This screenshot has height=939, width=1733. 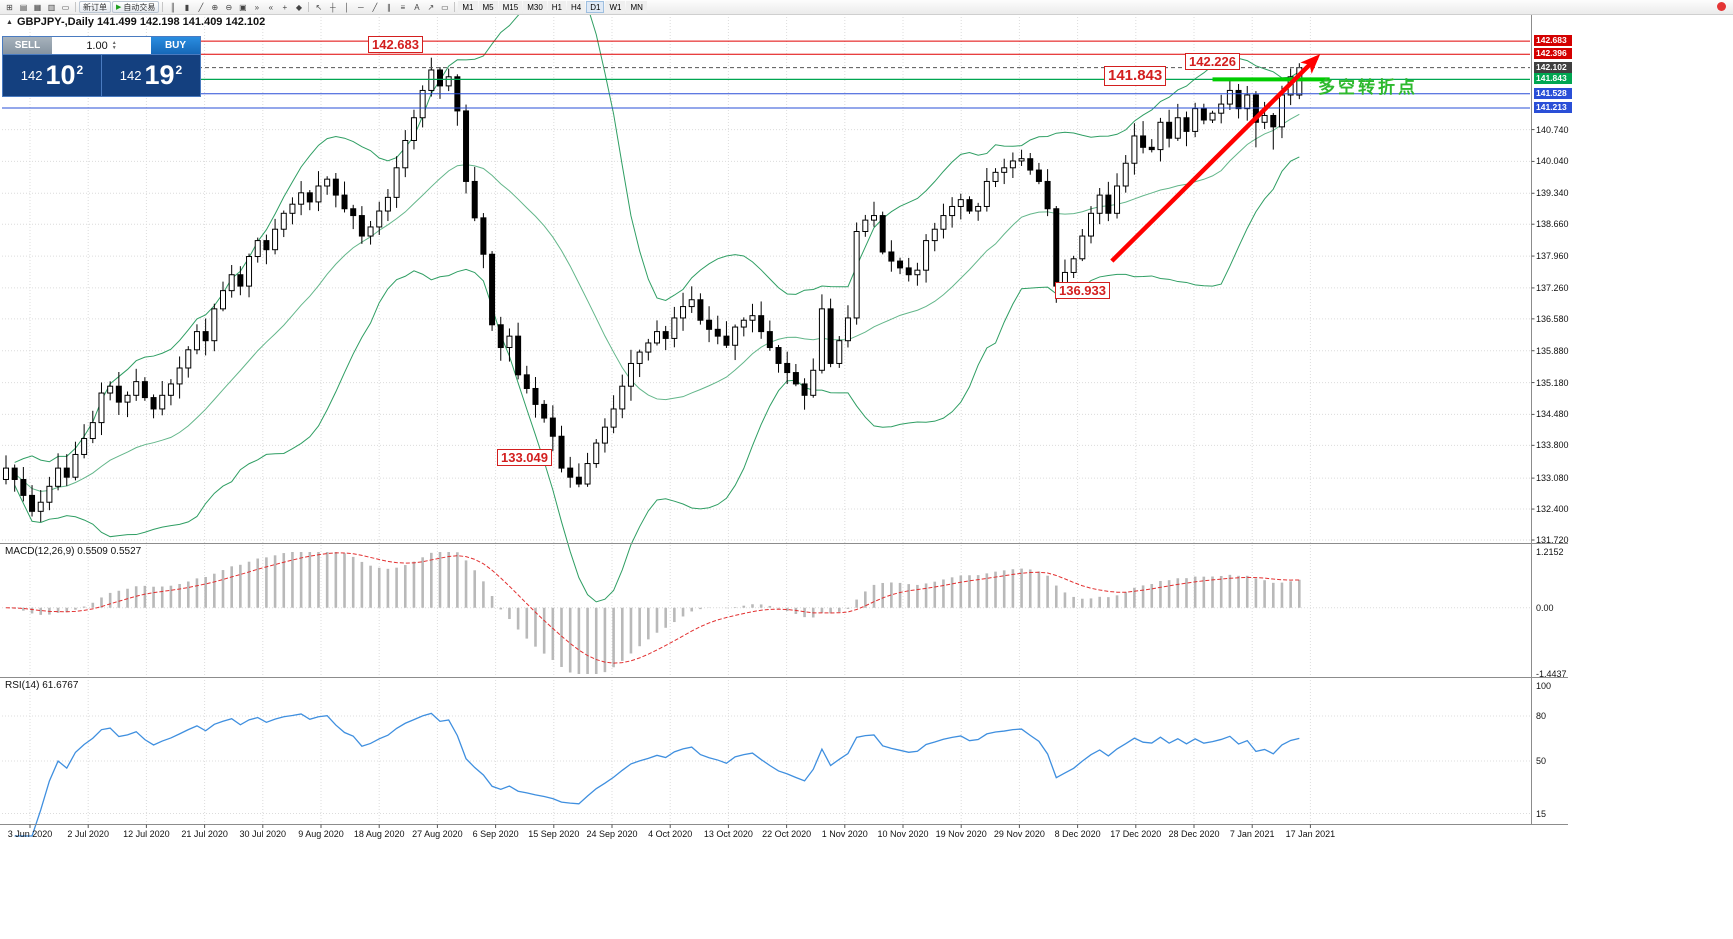 I want to click on fibonacci-icon: ≡, so click(x=403, y=7).